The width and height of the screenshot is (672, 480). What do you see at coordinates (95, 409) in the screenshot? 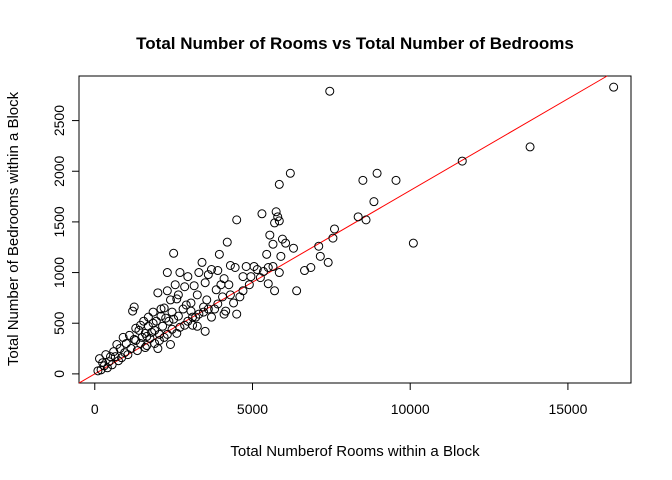
I see `x-tick-label: 0` at bounding box center [95, 409].